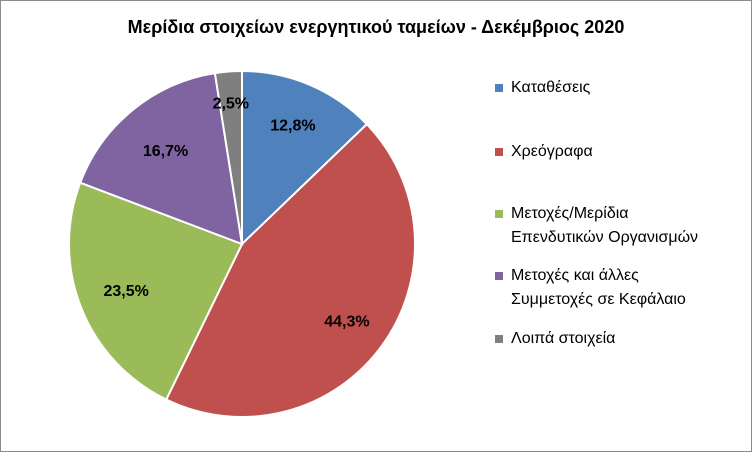  What do you see at coordinates (499, 339) in the screenshot?
I see `legend-swatch-other` at bounding box center [499, 339].